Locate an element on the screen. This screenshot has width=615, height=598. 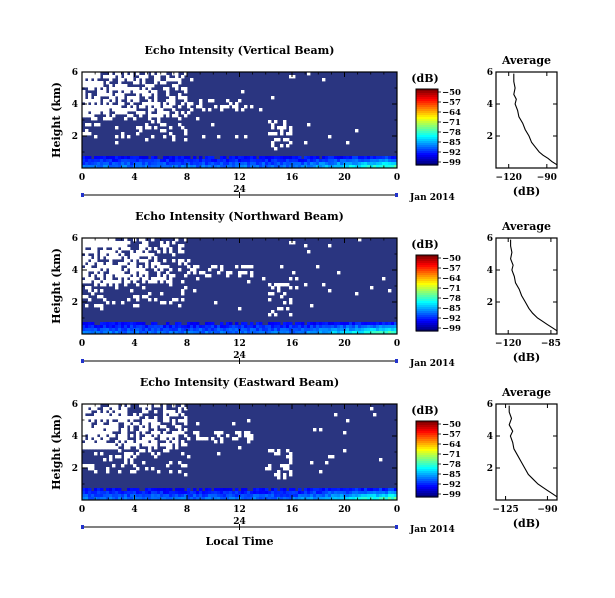
colorbar-tick-label: −99 is located at coordinates (451, 163).